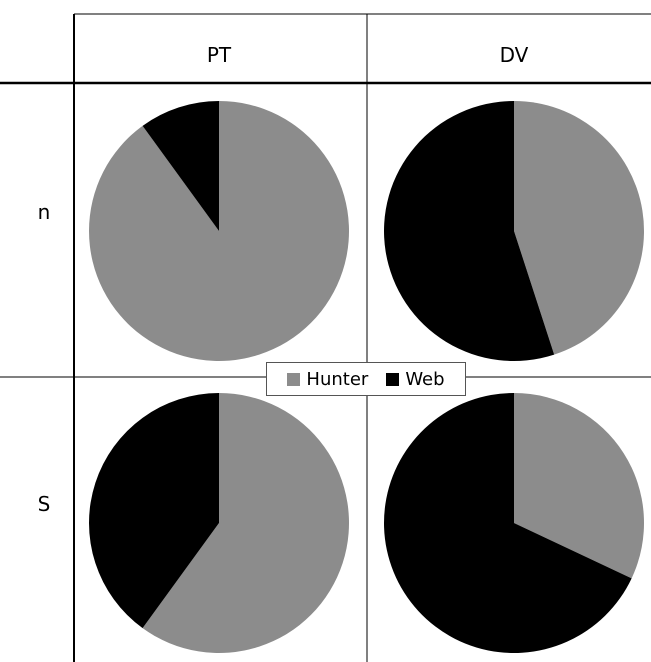 The image size is (651, 662). I want to click on legend-entry-hunter: Hunter, so click(327, 379).